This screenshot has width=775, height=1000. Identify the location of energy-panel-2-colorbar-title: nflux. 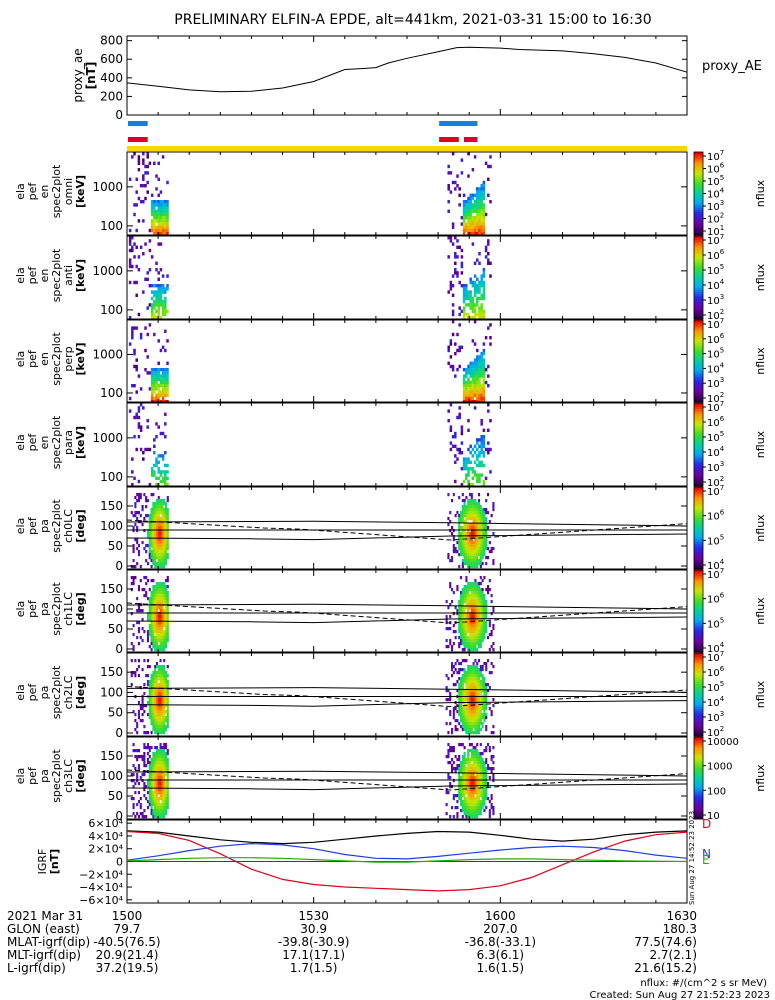
(760, 277).